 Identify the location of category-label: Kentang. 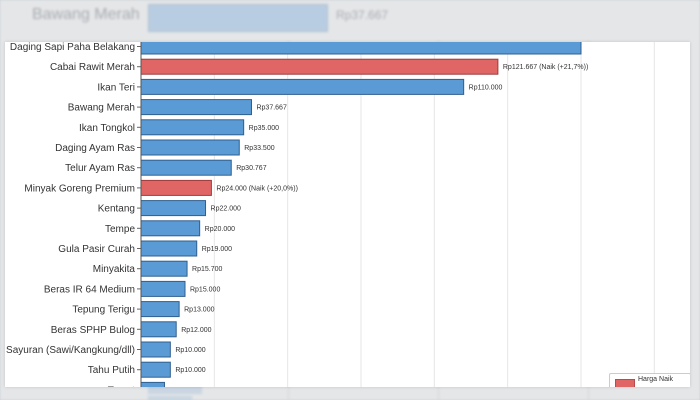
(116, 209).